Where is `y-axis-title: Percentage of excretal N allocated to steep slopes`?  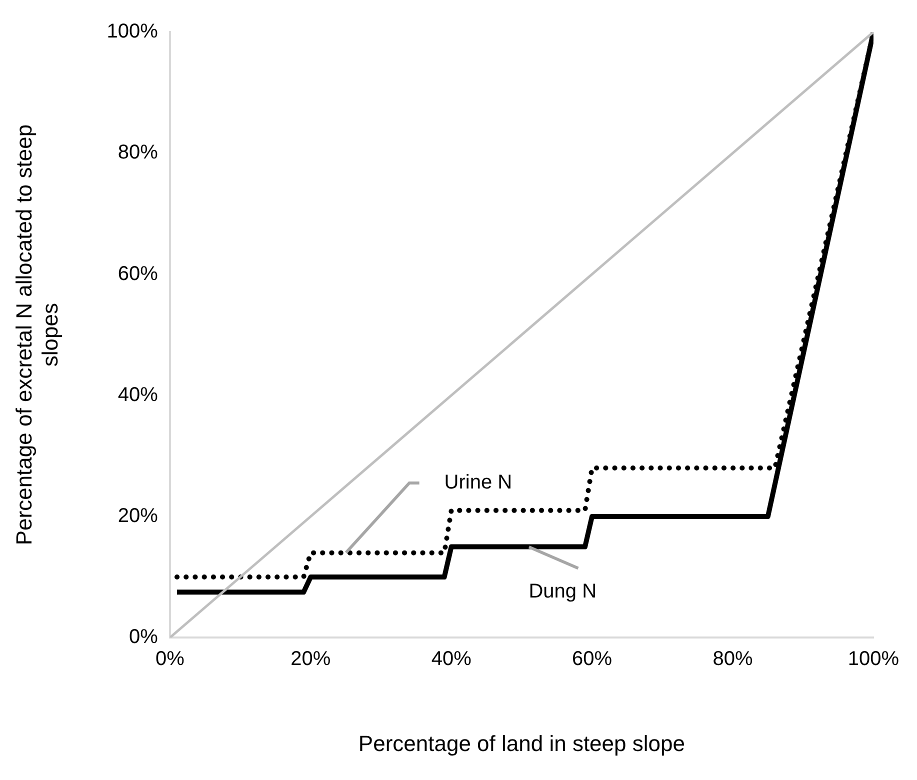 y-axis-title: Percentage of excretal N allocated to steep slopes is located at coordinates (37, 335).